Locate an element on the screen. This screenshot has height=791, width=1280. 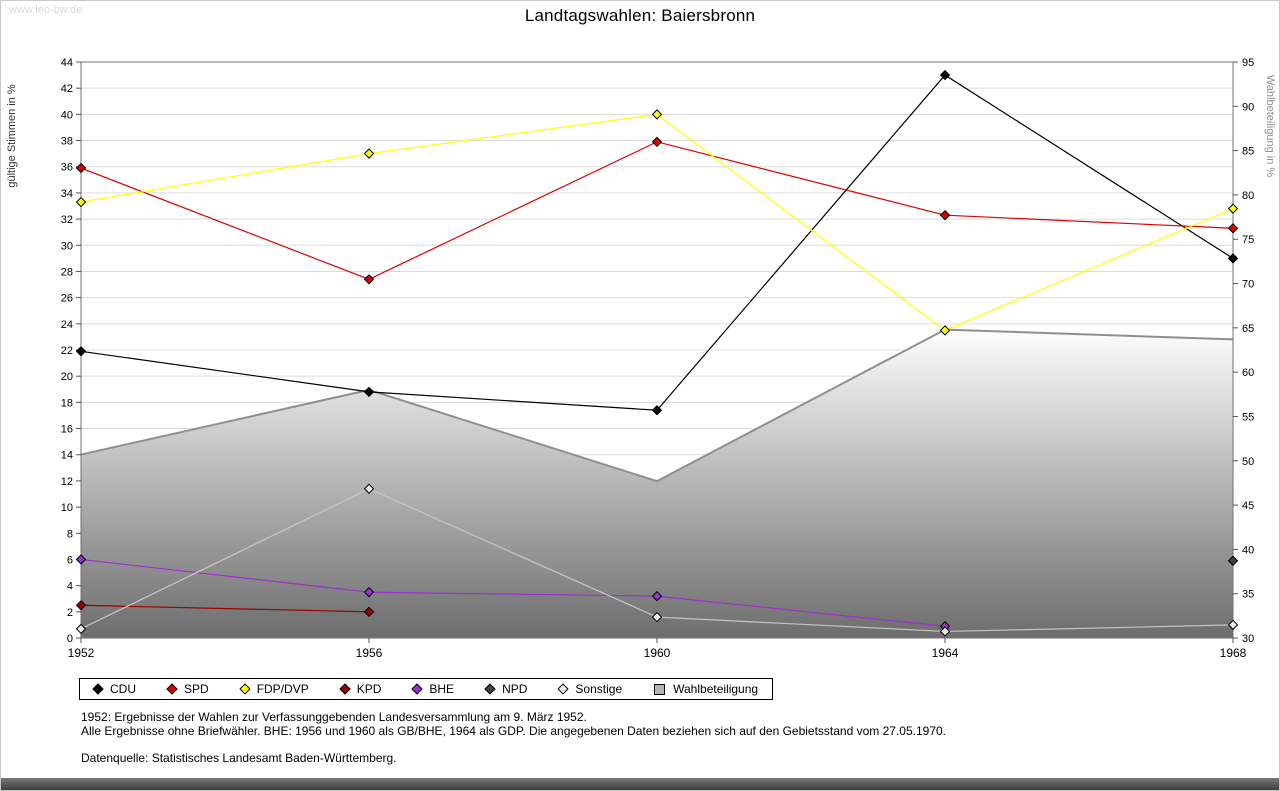
legend-item-kpd: KPD is located at coordinates (360, 689).